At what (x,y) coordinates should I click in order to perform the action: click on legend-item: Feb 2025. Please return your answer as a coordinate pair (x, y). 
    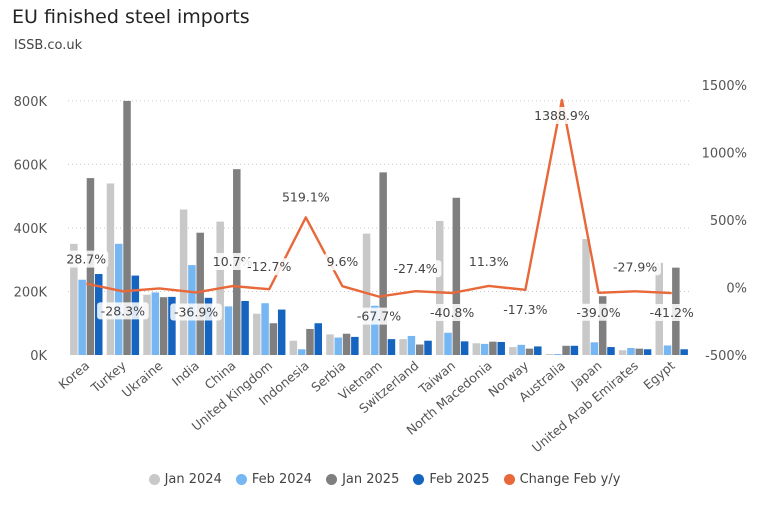
    Looking at the image, I should click on (451, 479).